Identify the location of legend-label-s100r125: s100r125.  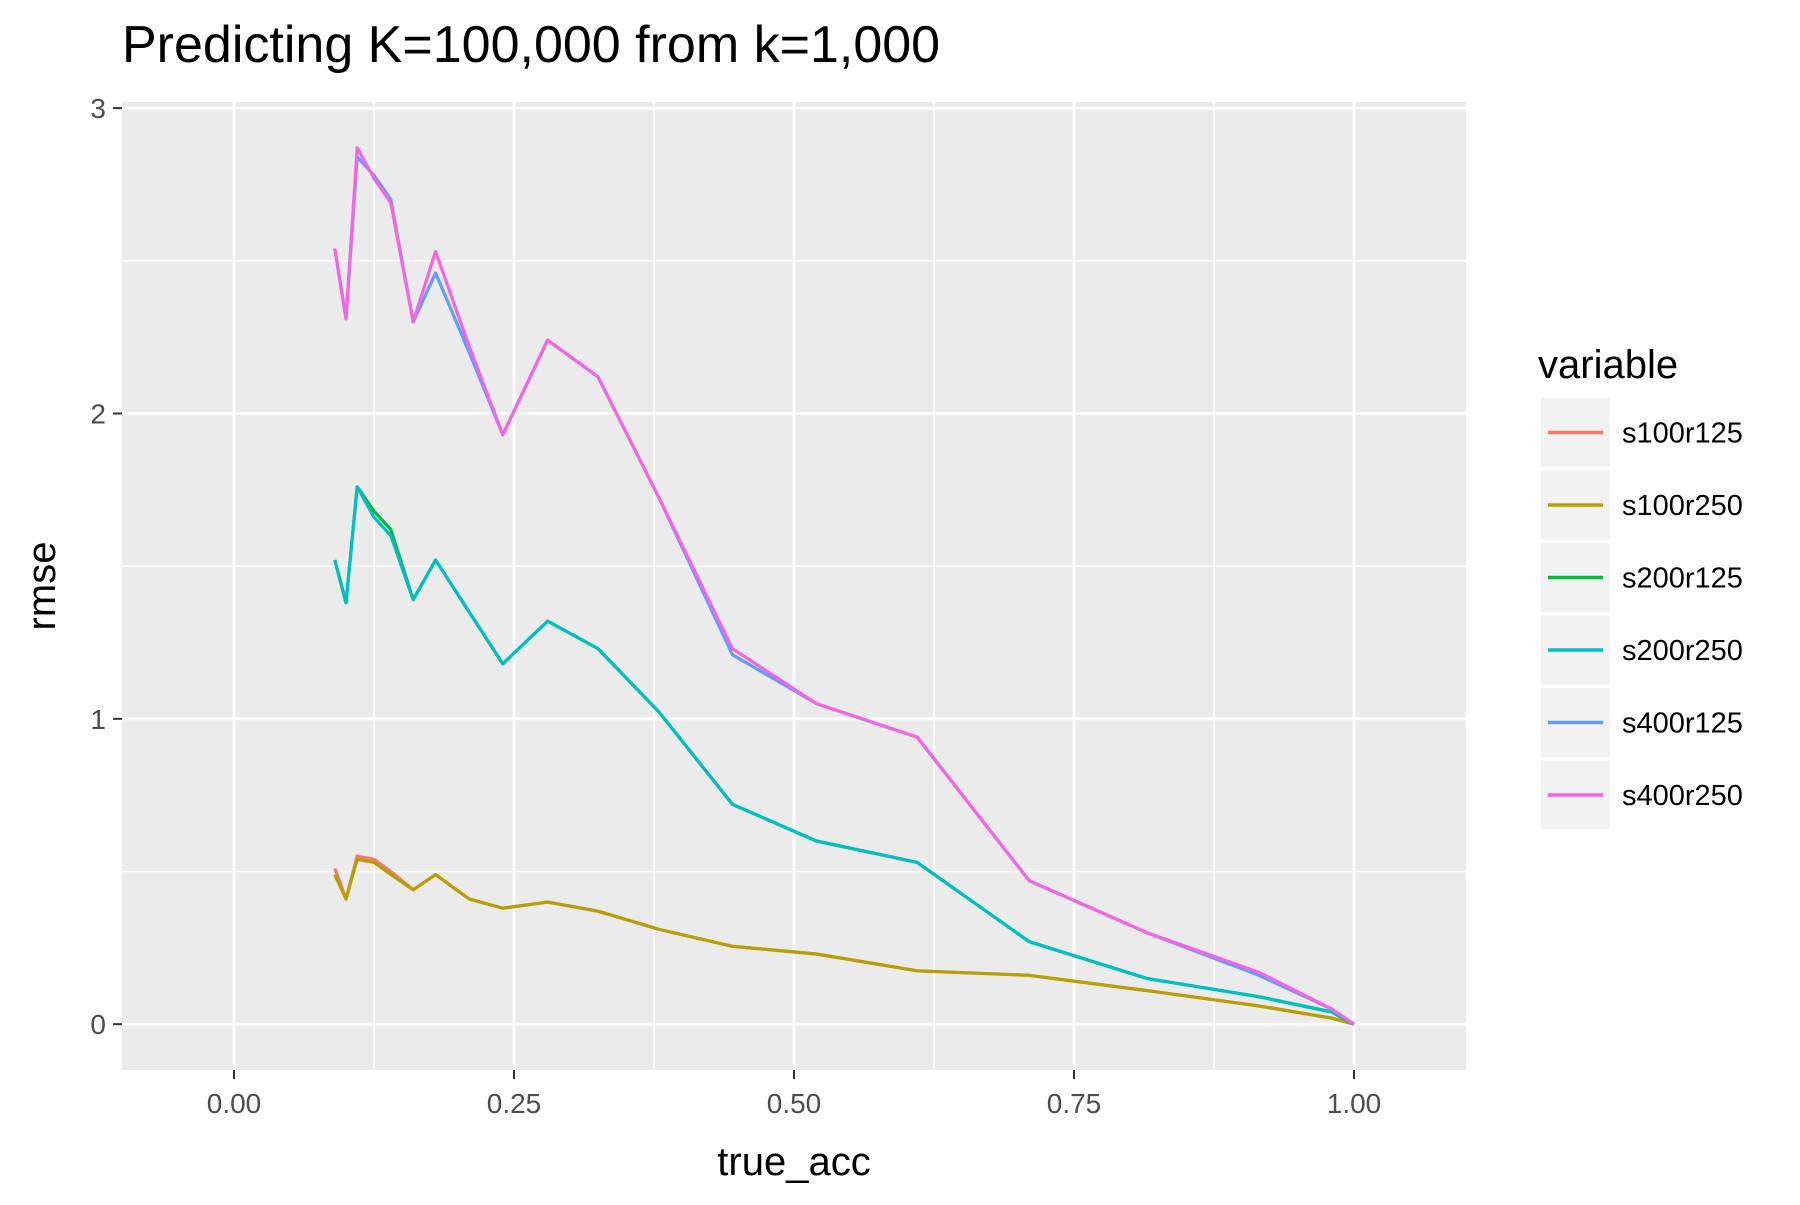
(1682, 434).